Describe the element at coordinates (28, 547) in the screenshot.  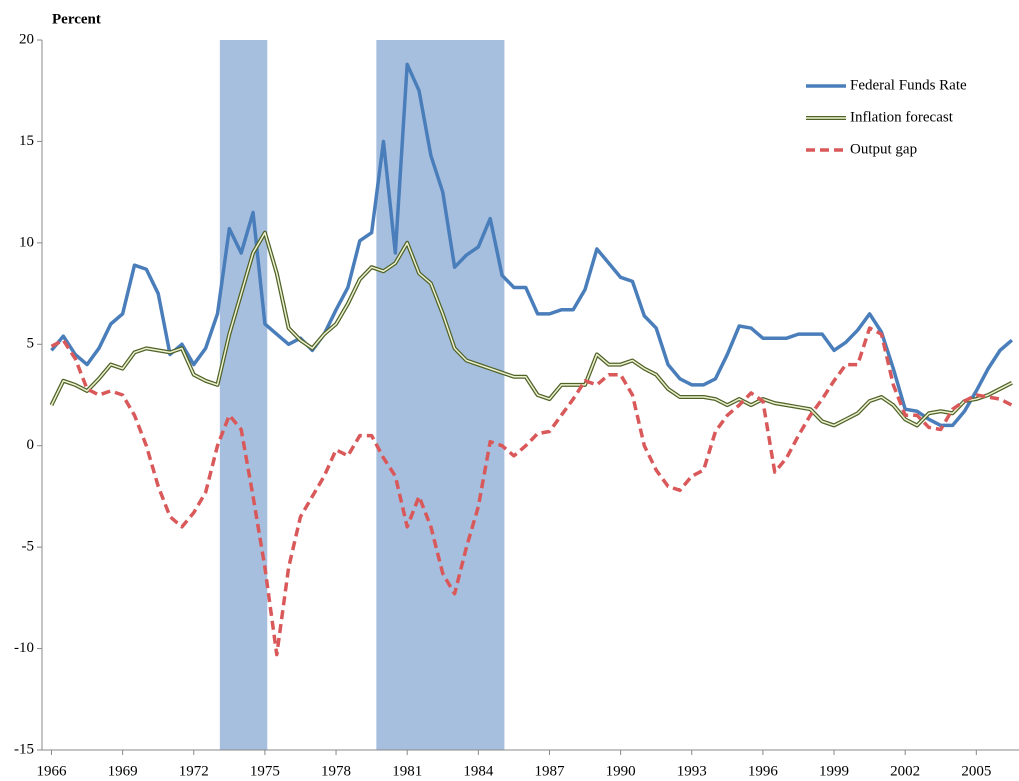
I see `y-tick-label: -5` at that location.